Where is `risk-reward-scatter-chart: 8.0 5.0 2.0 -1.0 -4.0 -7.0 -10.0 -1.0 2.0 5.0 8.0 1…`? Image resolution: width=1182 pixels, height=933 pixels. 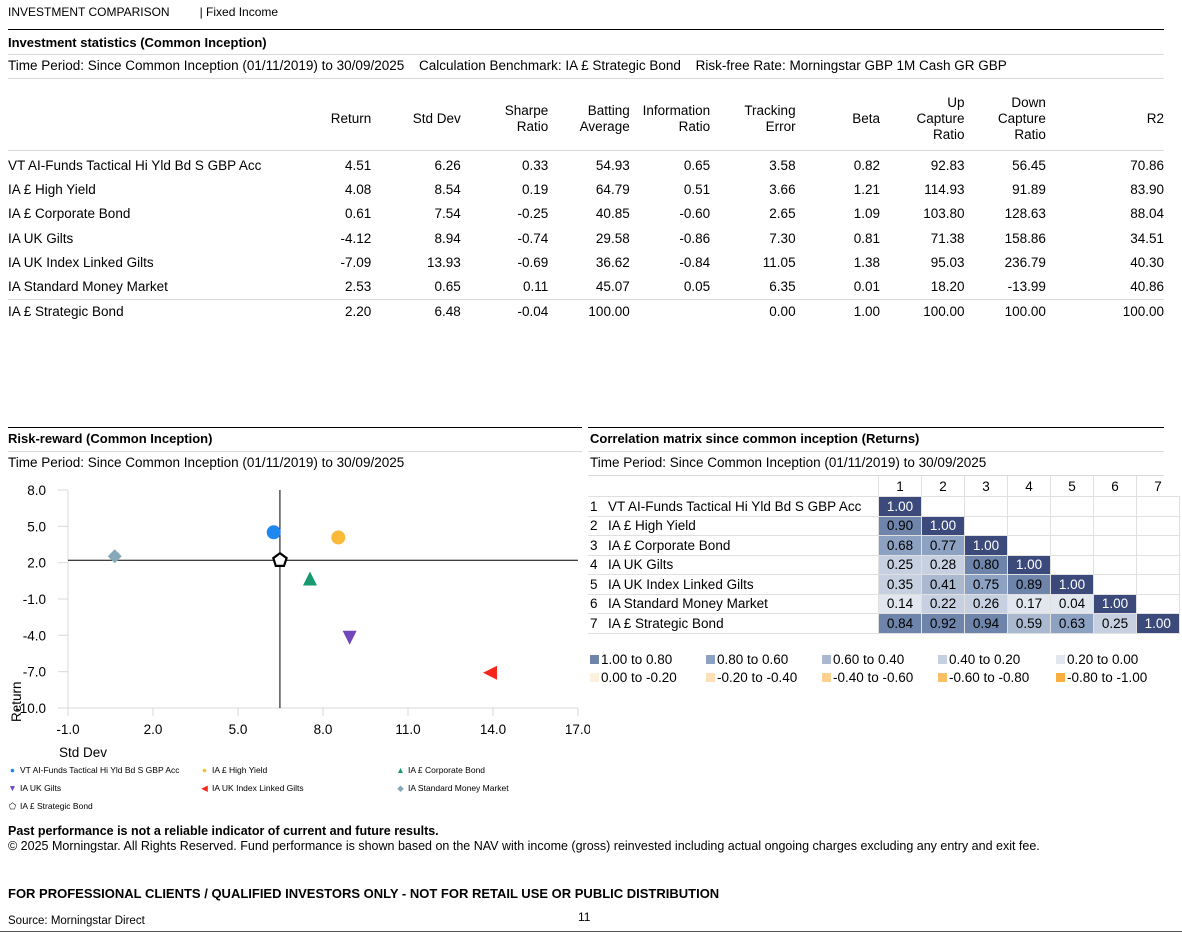 risk-reward-scatter-chart: 8.0 5.0 2.0 -1.0 -4.0 -7.0 -10.0 -1.0 2.0 5.0 8.0 1… is located at coordinates (299, 621).